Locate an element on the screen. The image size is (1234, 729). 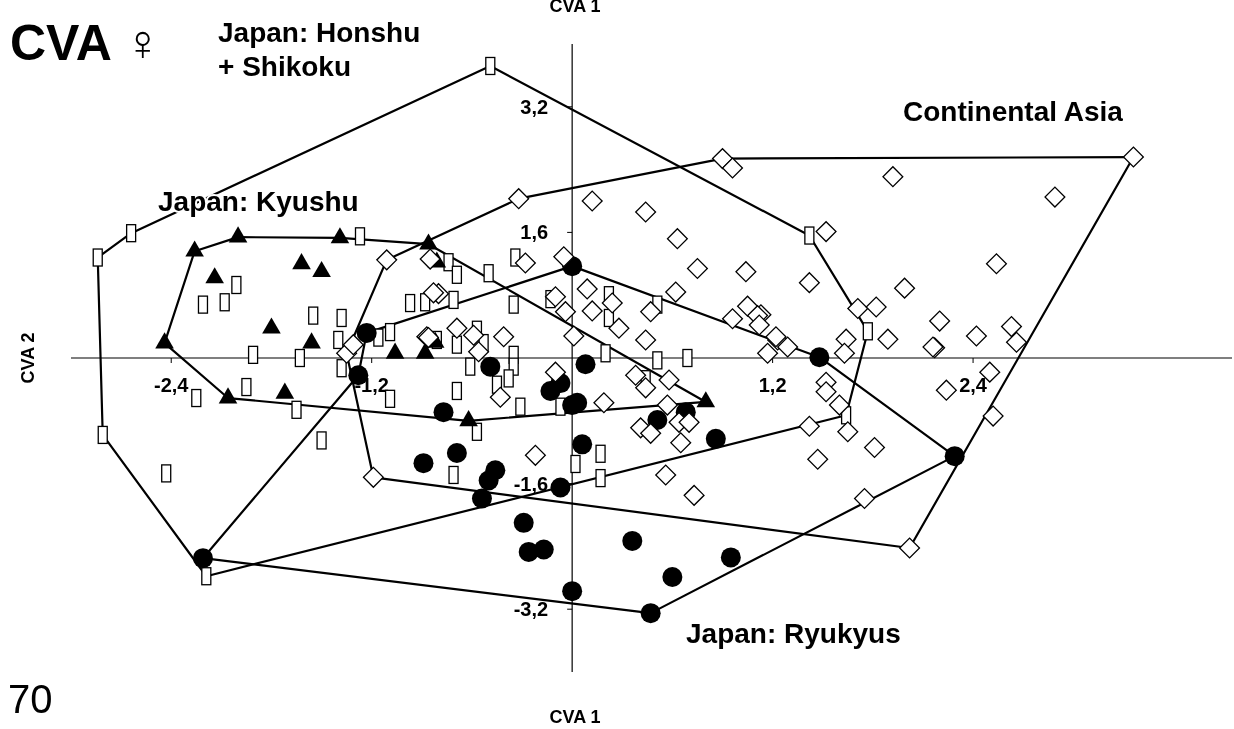
series-label: Japan: Ryukyus is located at coordinates (793, 633).